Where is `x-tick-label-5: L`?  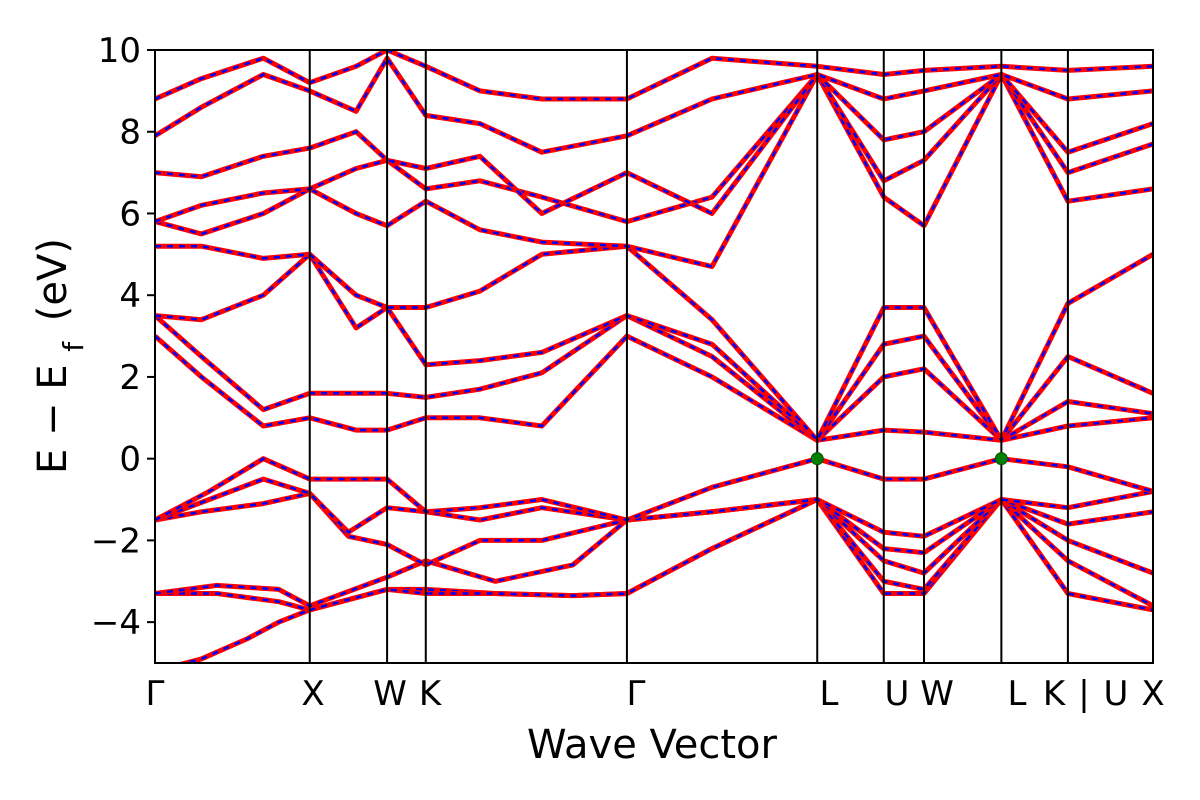 x-tick-label-5: L is located at coordinates (829, 694).